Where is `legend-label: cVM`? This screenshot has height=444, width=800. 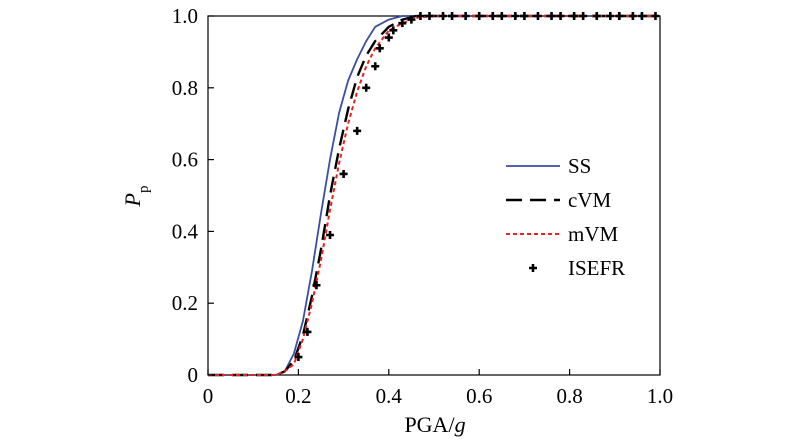 legend-label: cVM is located at coordinates (589, 200).